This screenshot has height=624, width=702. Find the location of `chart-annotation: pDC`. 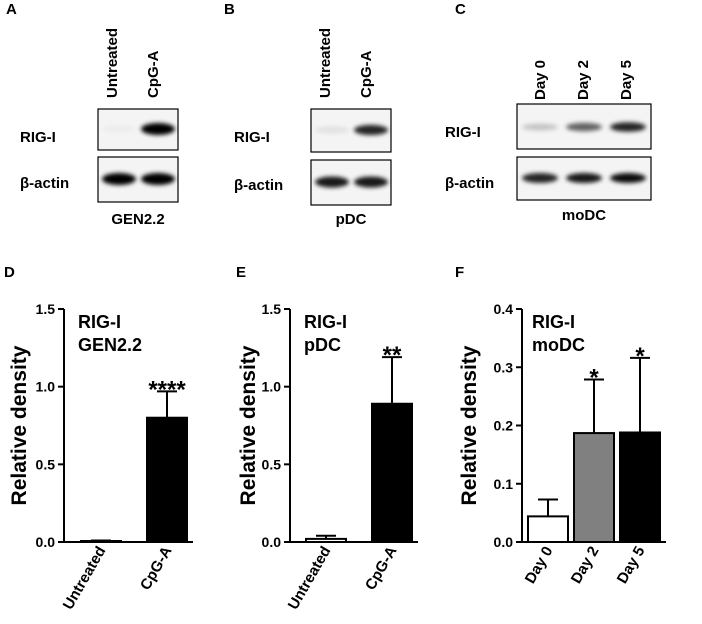

chart-annotation: pDC is located at coordinates (322, 345).